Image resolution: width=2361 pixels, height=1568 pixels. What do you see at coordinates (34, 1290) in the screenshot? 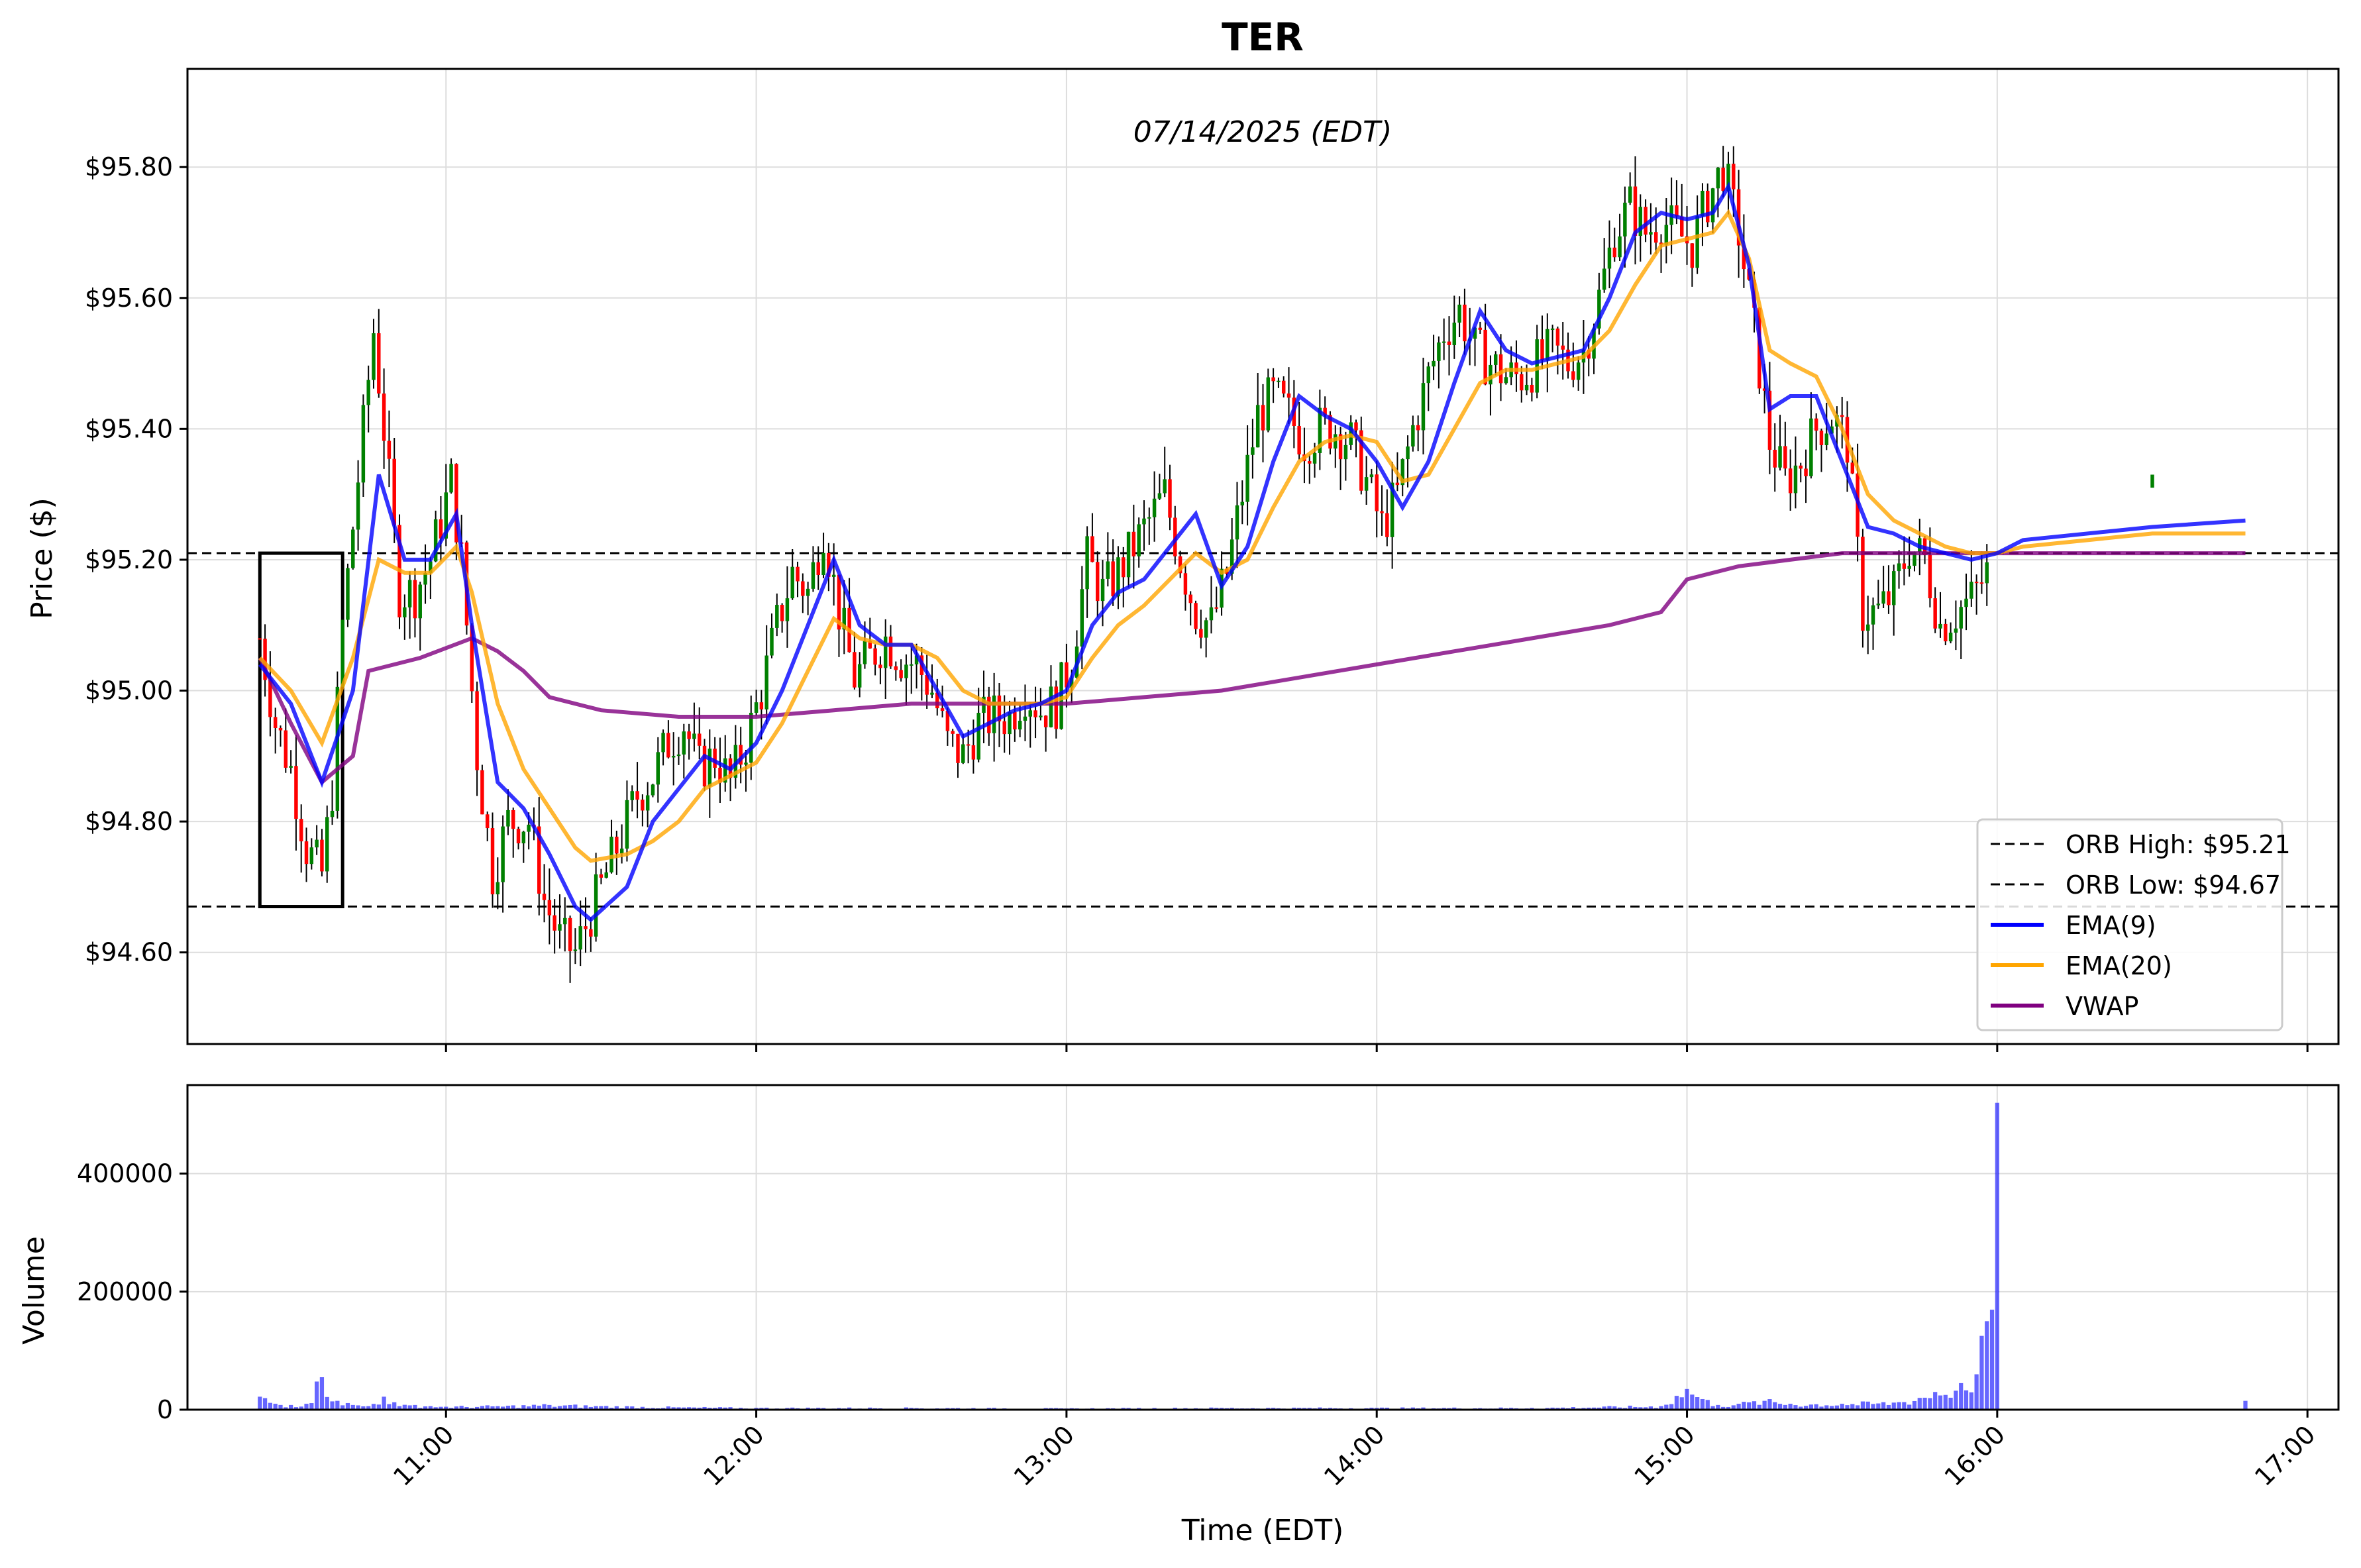
I see `volume-axis-label: Volume` at bounding box center [34, 1290].